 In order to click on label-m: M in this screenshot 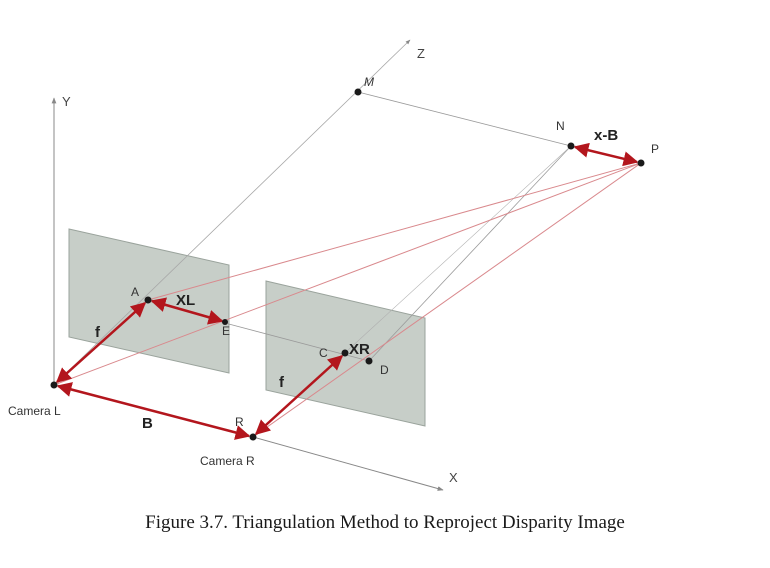, I will do `click(369, 82)`.